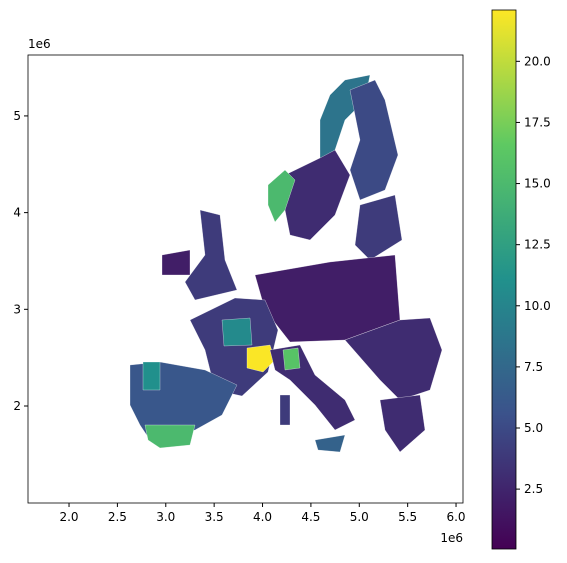 This screenshot has width=567, height=563. I want to click on colorbar-frame, so click(504, 279).